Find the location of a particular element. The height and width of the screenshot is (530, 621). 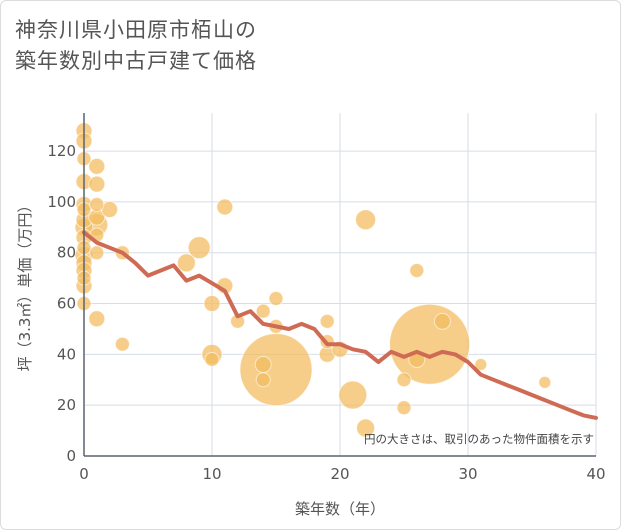

title-line-2: 築年数別中古戸建て価格 is located at coordinates (136, 61).